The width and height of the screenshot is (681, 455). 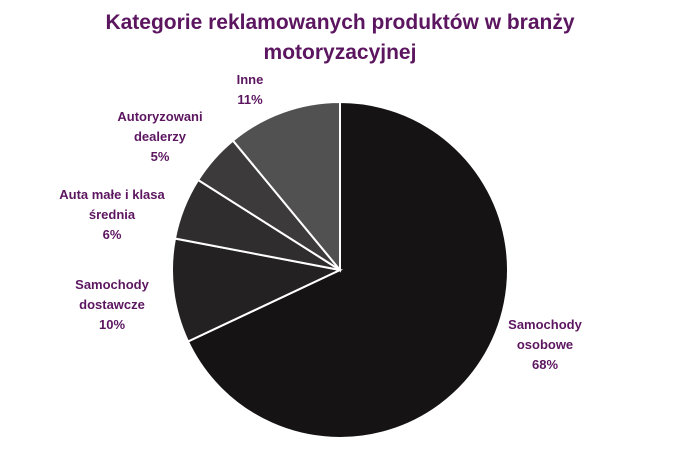 I want to click on slice-label: Samochody osobowe 68%, so click(x=545, y=345).